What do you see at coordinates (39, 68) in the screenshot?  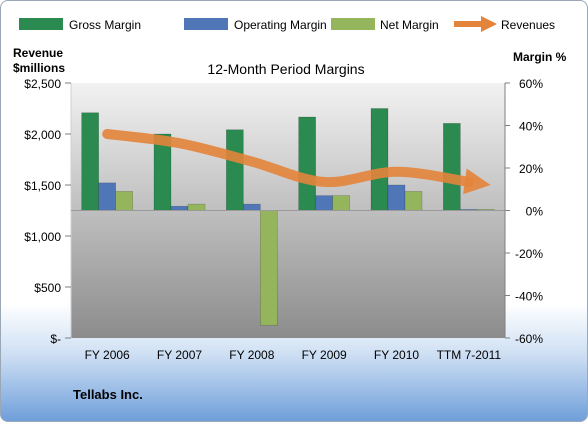 I see `left-axis-title-line2: $millions` at bounding box center [39, 68].